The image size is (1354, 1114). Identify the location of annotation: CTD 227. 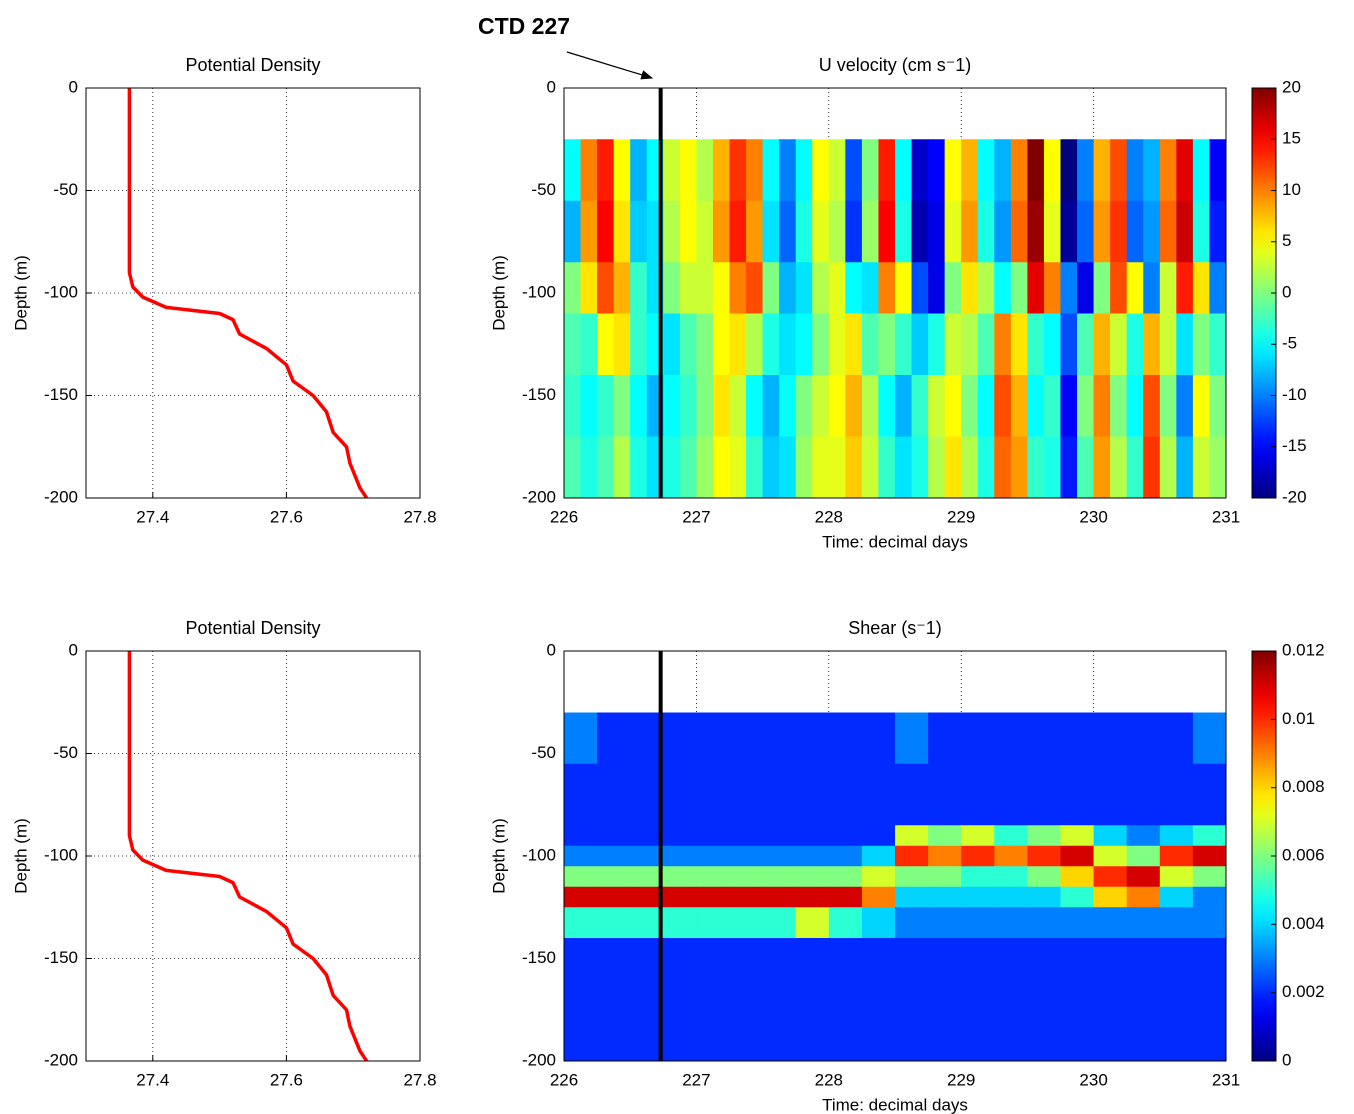
(524, 26).